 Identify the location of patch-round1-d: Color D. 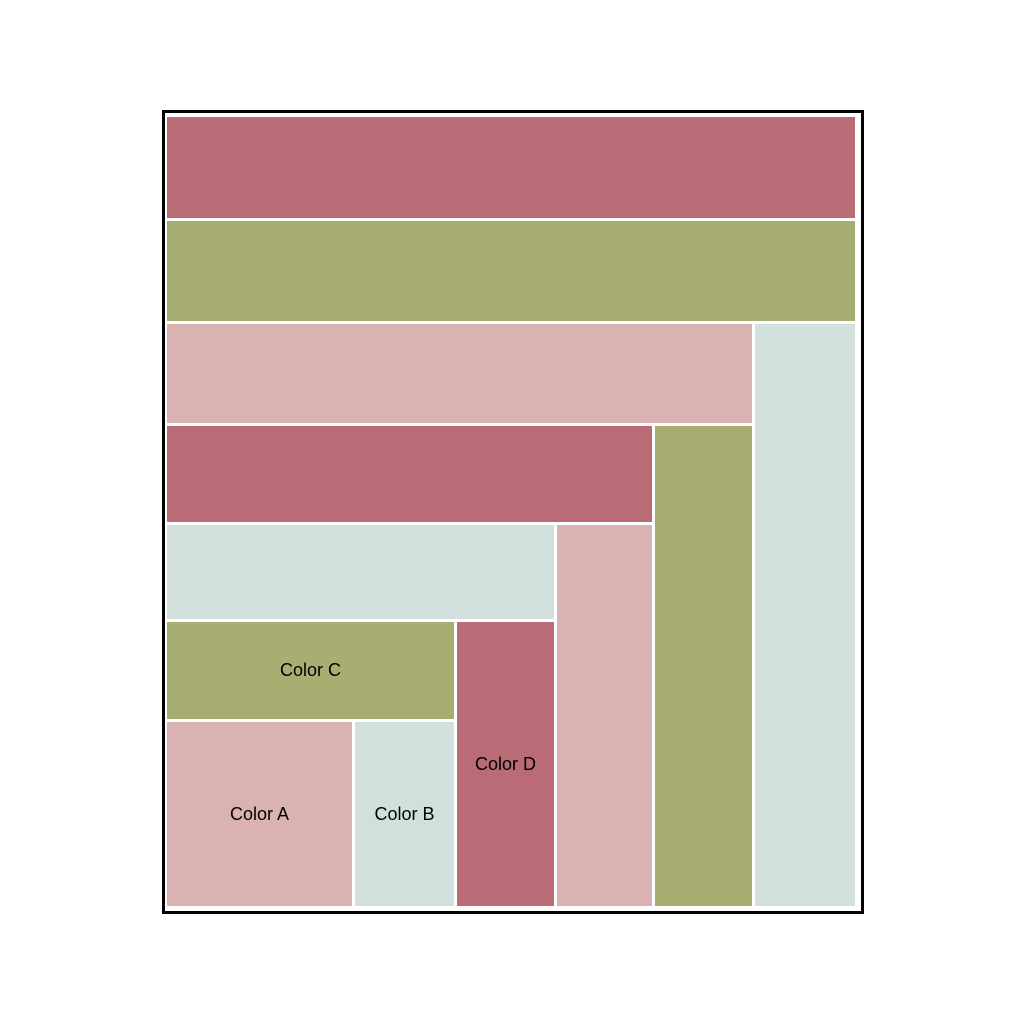
(505, 764).